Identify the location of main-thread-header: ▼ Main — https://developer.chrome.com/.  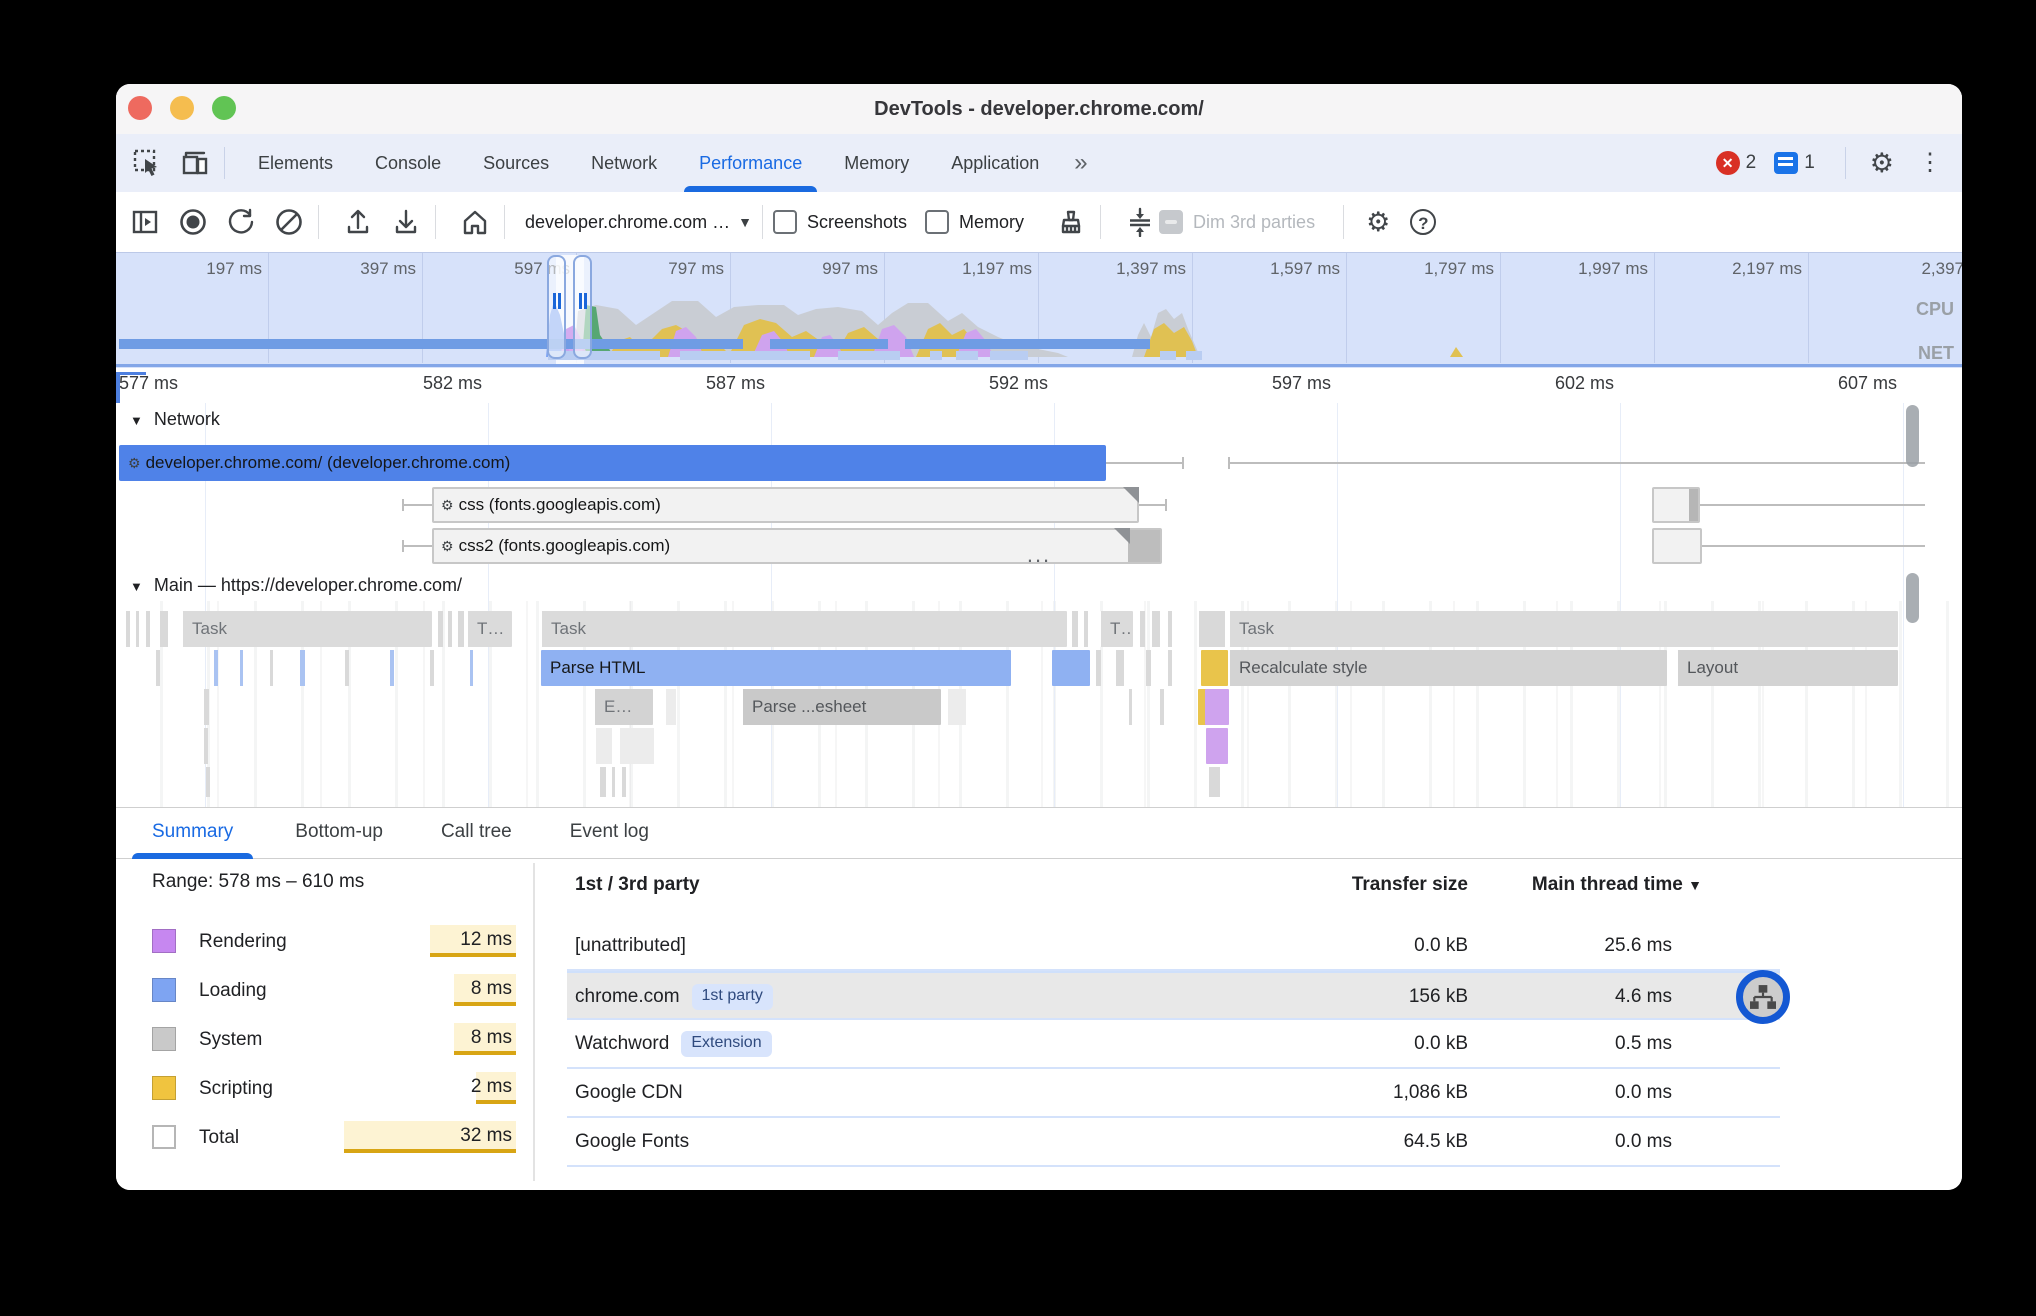
(296, 585).